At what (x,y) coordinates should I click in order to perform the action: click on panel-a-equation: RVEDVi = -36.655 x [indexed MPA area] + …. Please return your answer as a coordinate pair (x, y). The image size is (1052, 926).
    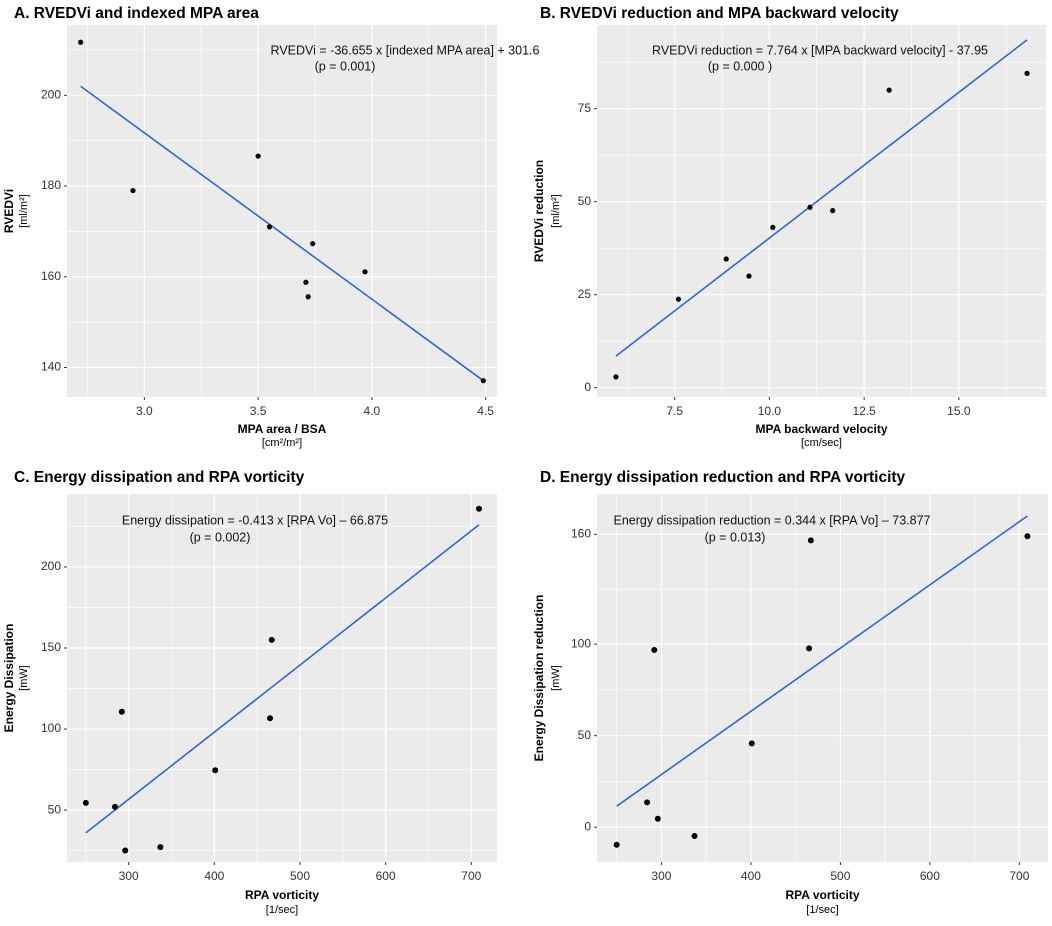
    Looking at the image, I should click on (405, 50).